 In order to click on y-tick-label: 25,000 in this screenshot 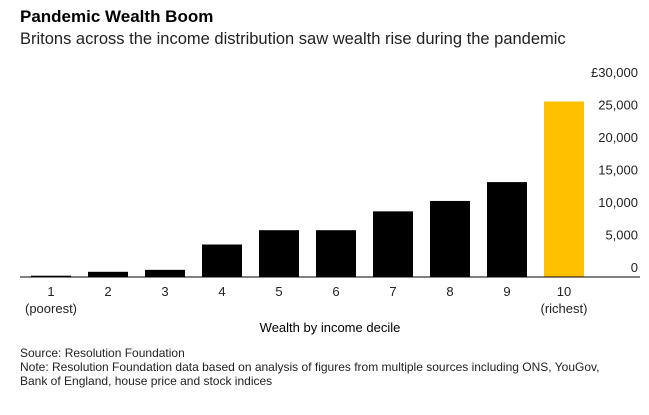, I will do `click(618, 105)`.